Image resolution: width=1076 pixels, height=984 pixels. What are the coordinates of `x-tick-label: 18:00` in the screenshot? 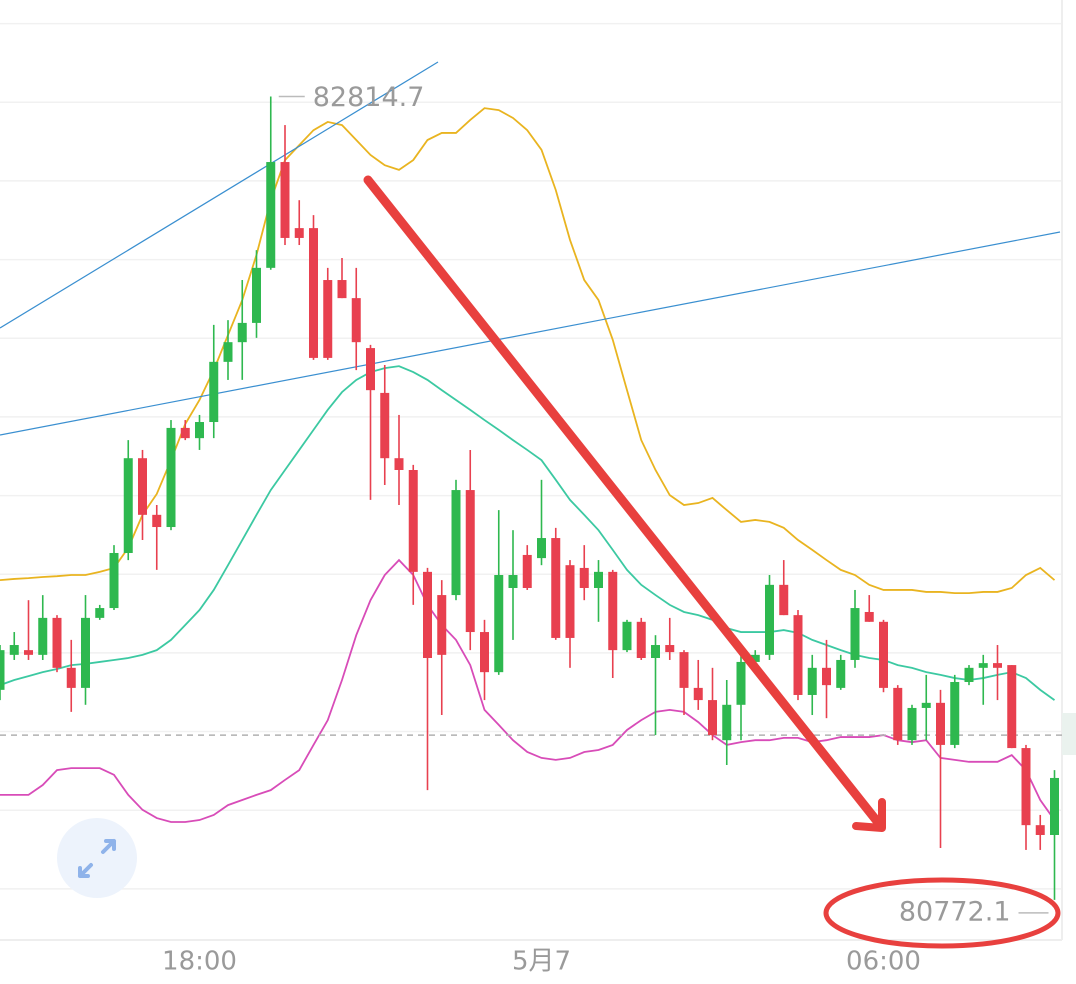 It's located at (199, 962).